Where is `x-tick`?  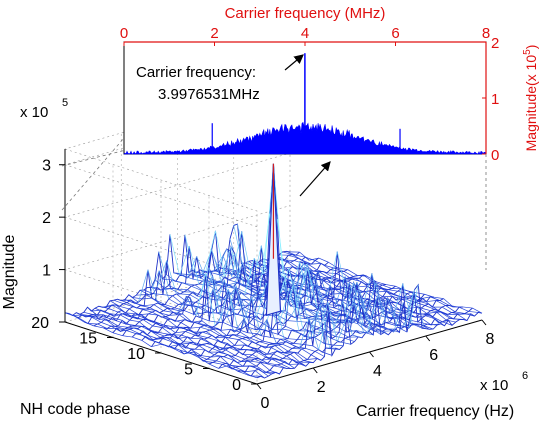 x-tick is located at coordinates (484, 322).